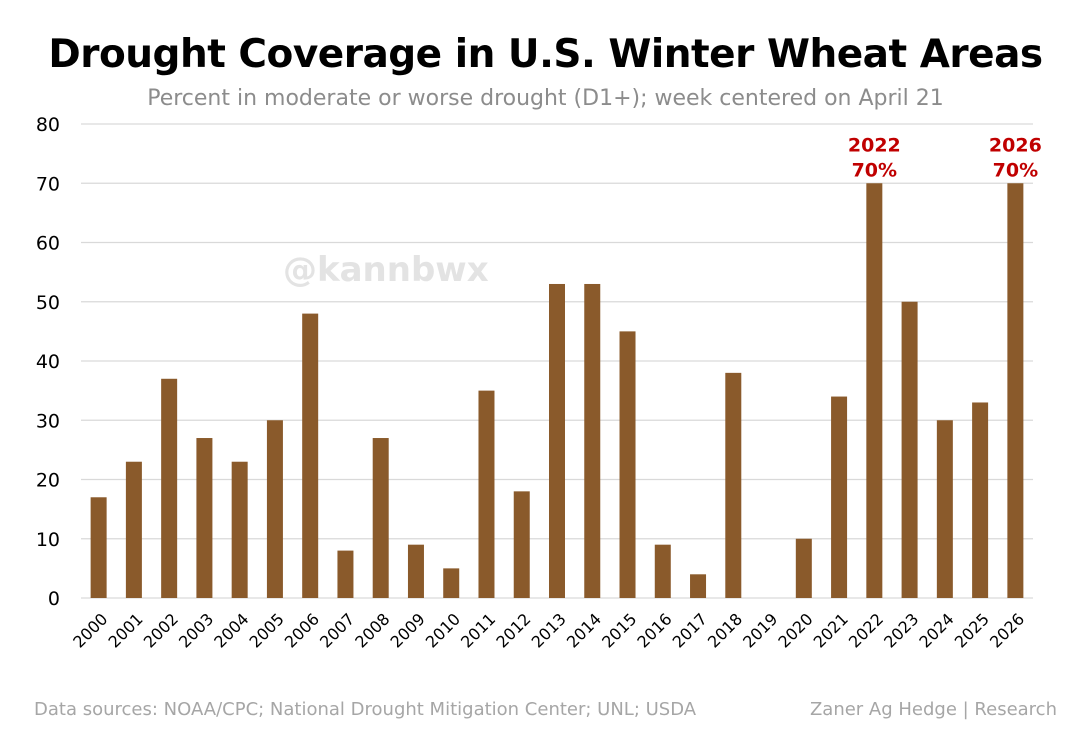  What do you see at coordinates (698, 586) in the screenshot?
I see `bar-2017` at bounding box center [698, 586].